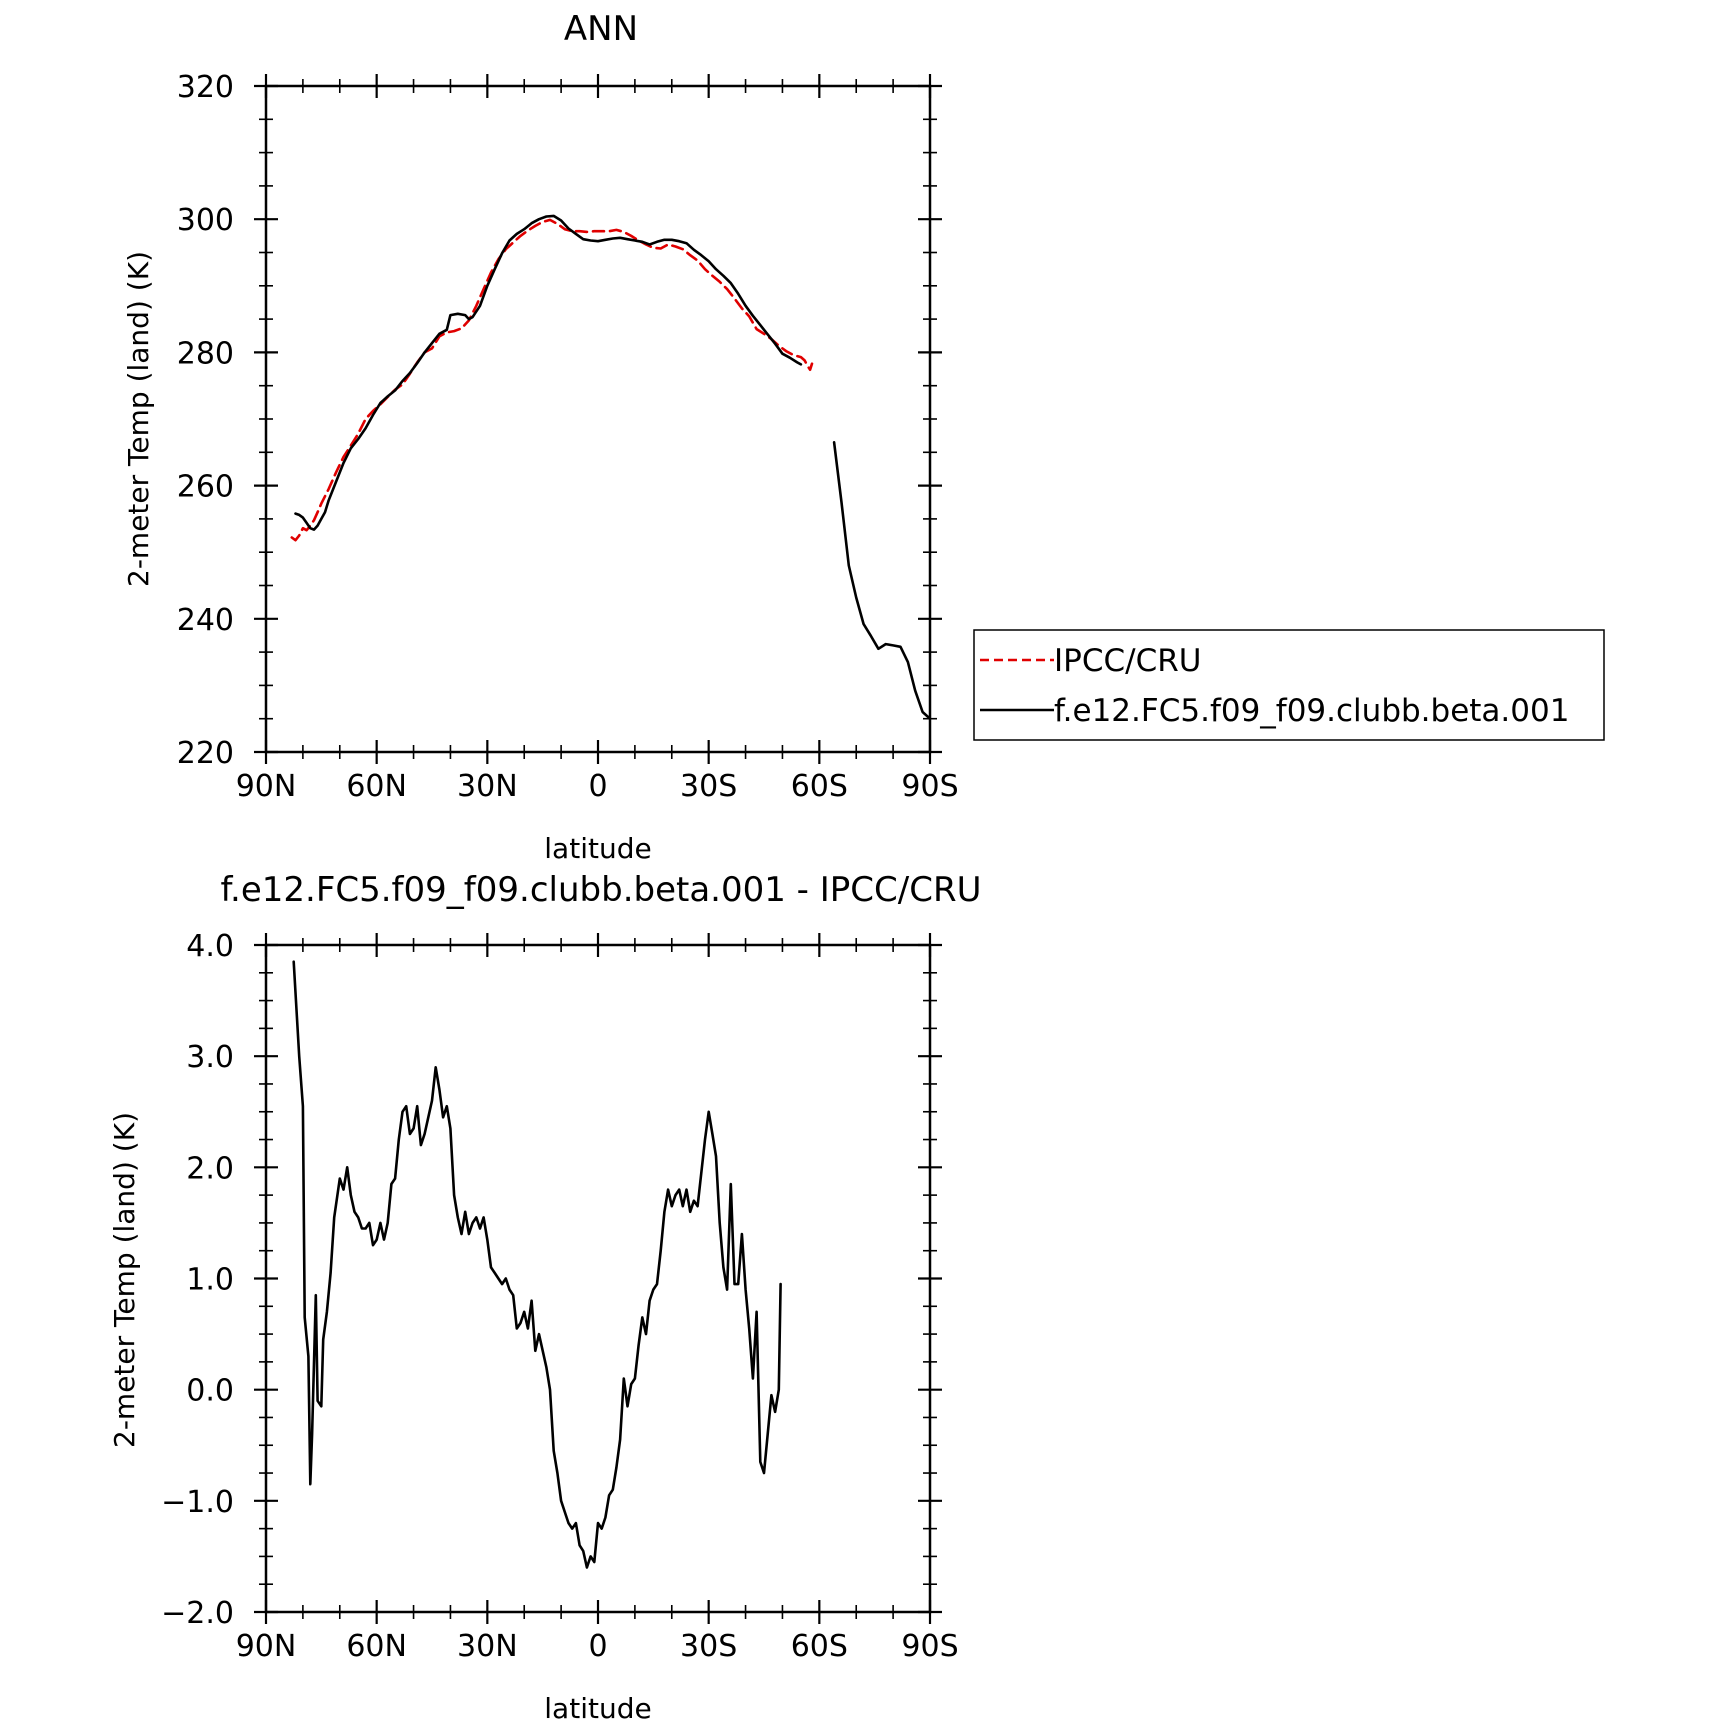  I want to click on y-tick-label: 2.0, so click(210, 1168).